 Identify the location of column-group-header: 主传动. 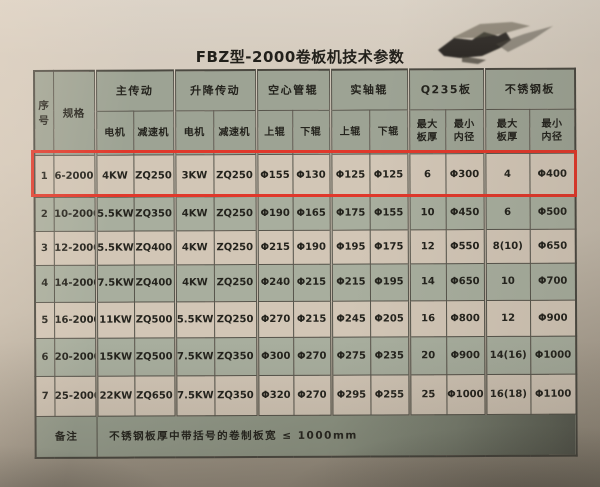
(135, 90).